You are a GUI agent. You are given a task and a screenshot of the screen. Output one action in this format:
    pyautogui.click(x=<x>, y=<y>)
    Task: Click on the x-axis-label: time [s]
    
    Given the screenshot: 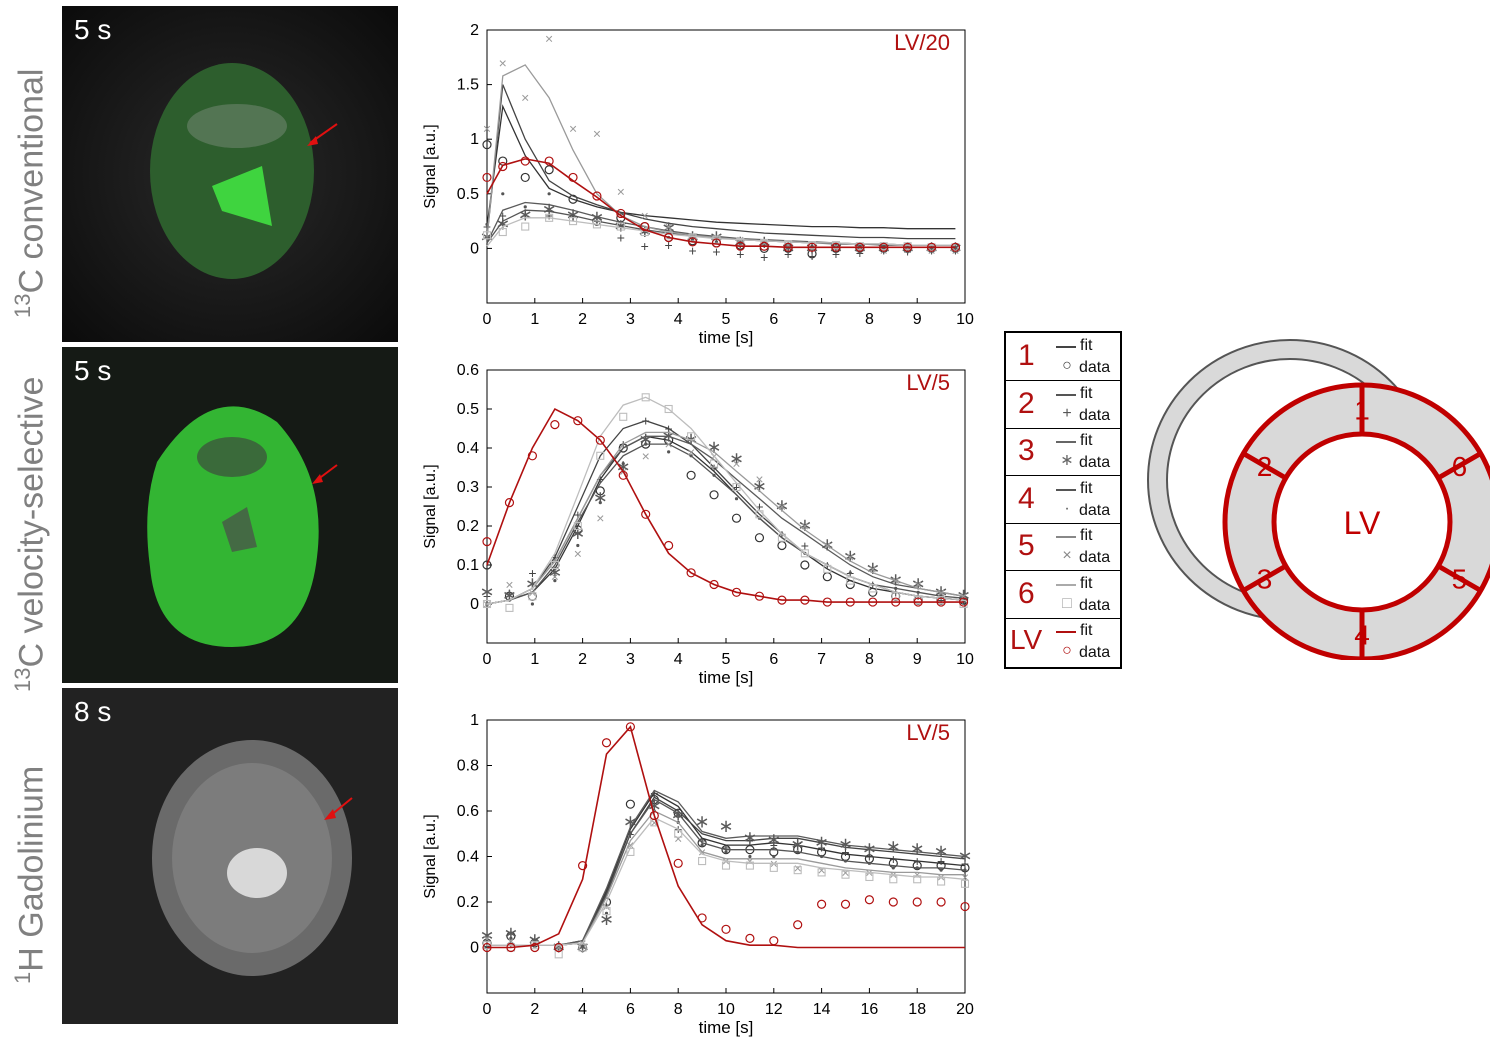 What is the action you would take?
    pyautogui.click(x=726, y=337)
    